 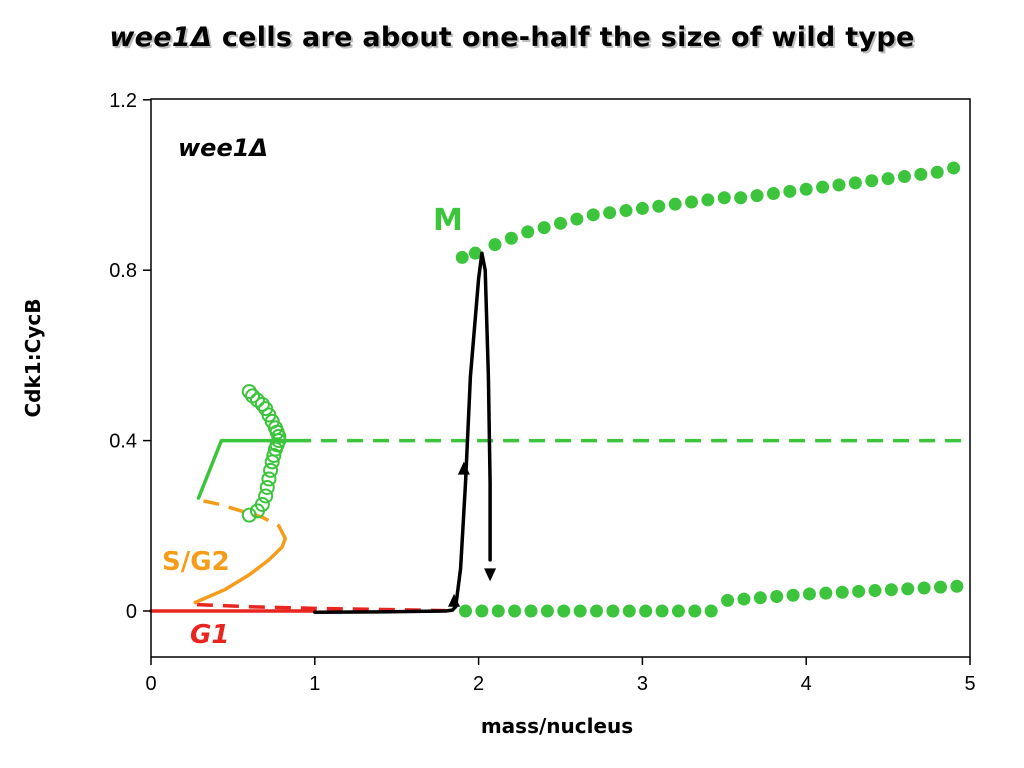 What do you see at coordinates (314, 684) in the screenshot?
I see `x-tick-label-1: 1` at bounding box center [314, 684].